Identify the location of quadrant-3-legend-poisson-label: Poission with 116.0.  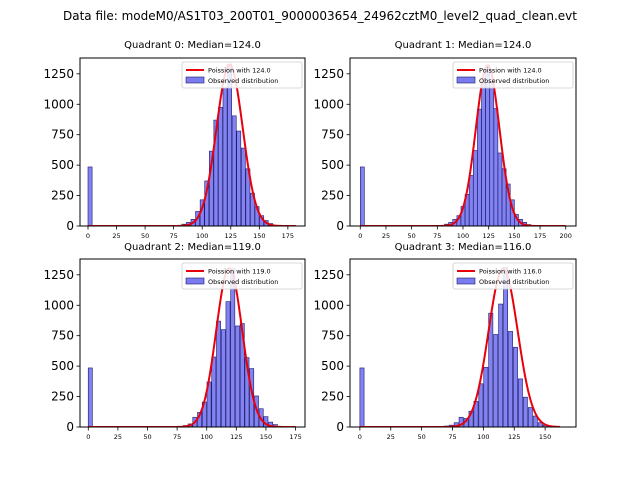
(510, 272).